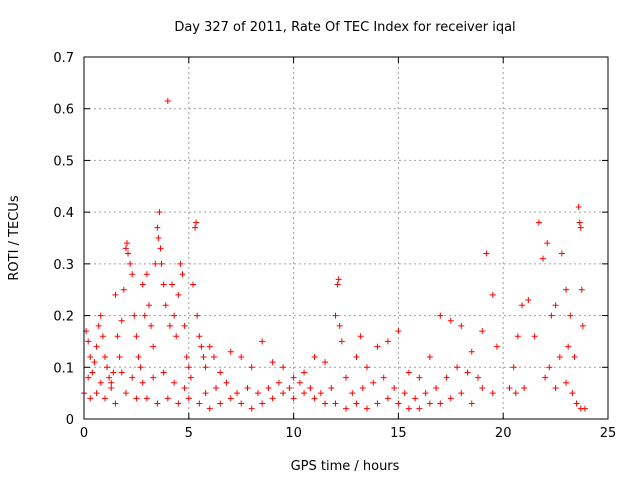 This screenshot has height=480, width=640. I want to click on y-tick-label: 0.1, so click(63, 368).